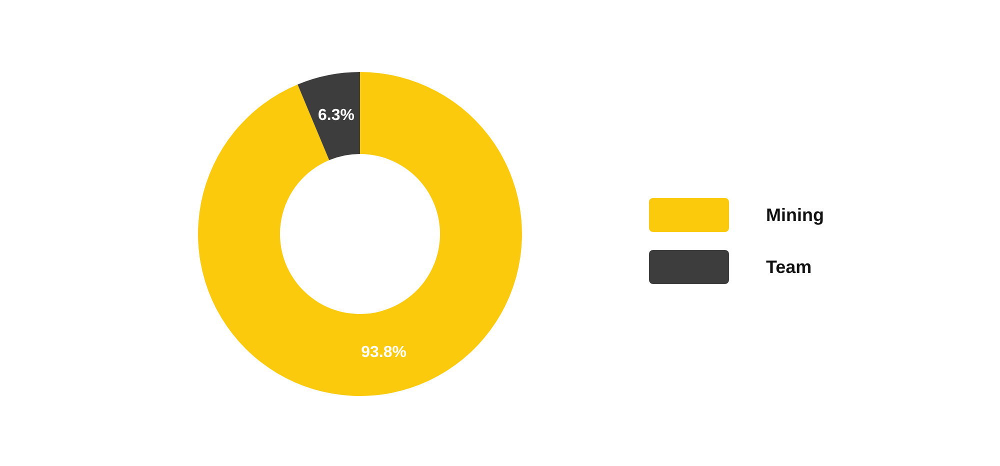 This screenshot has height=466, width=1000. I want to click on legend-label: Mining, so click(795, 215).